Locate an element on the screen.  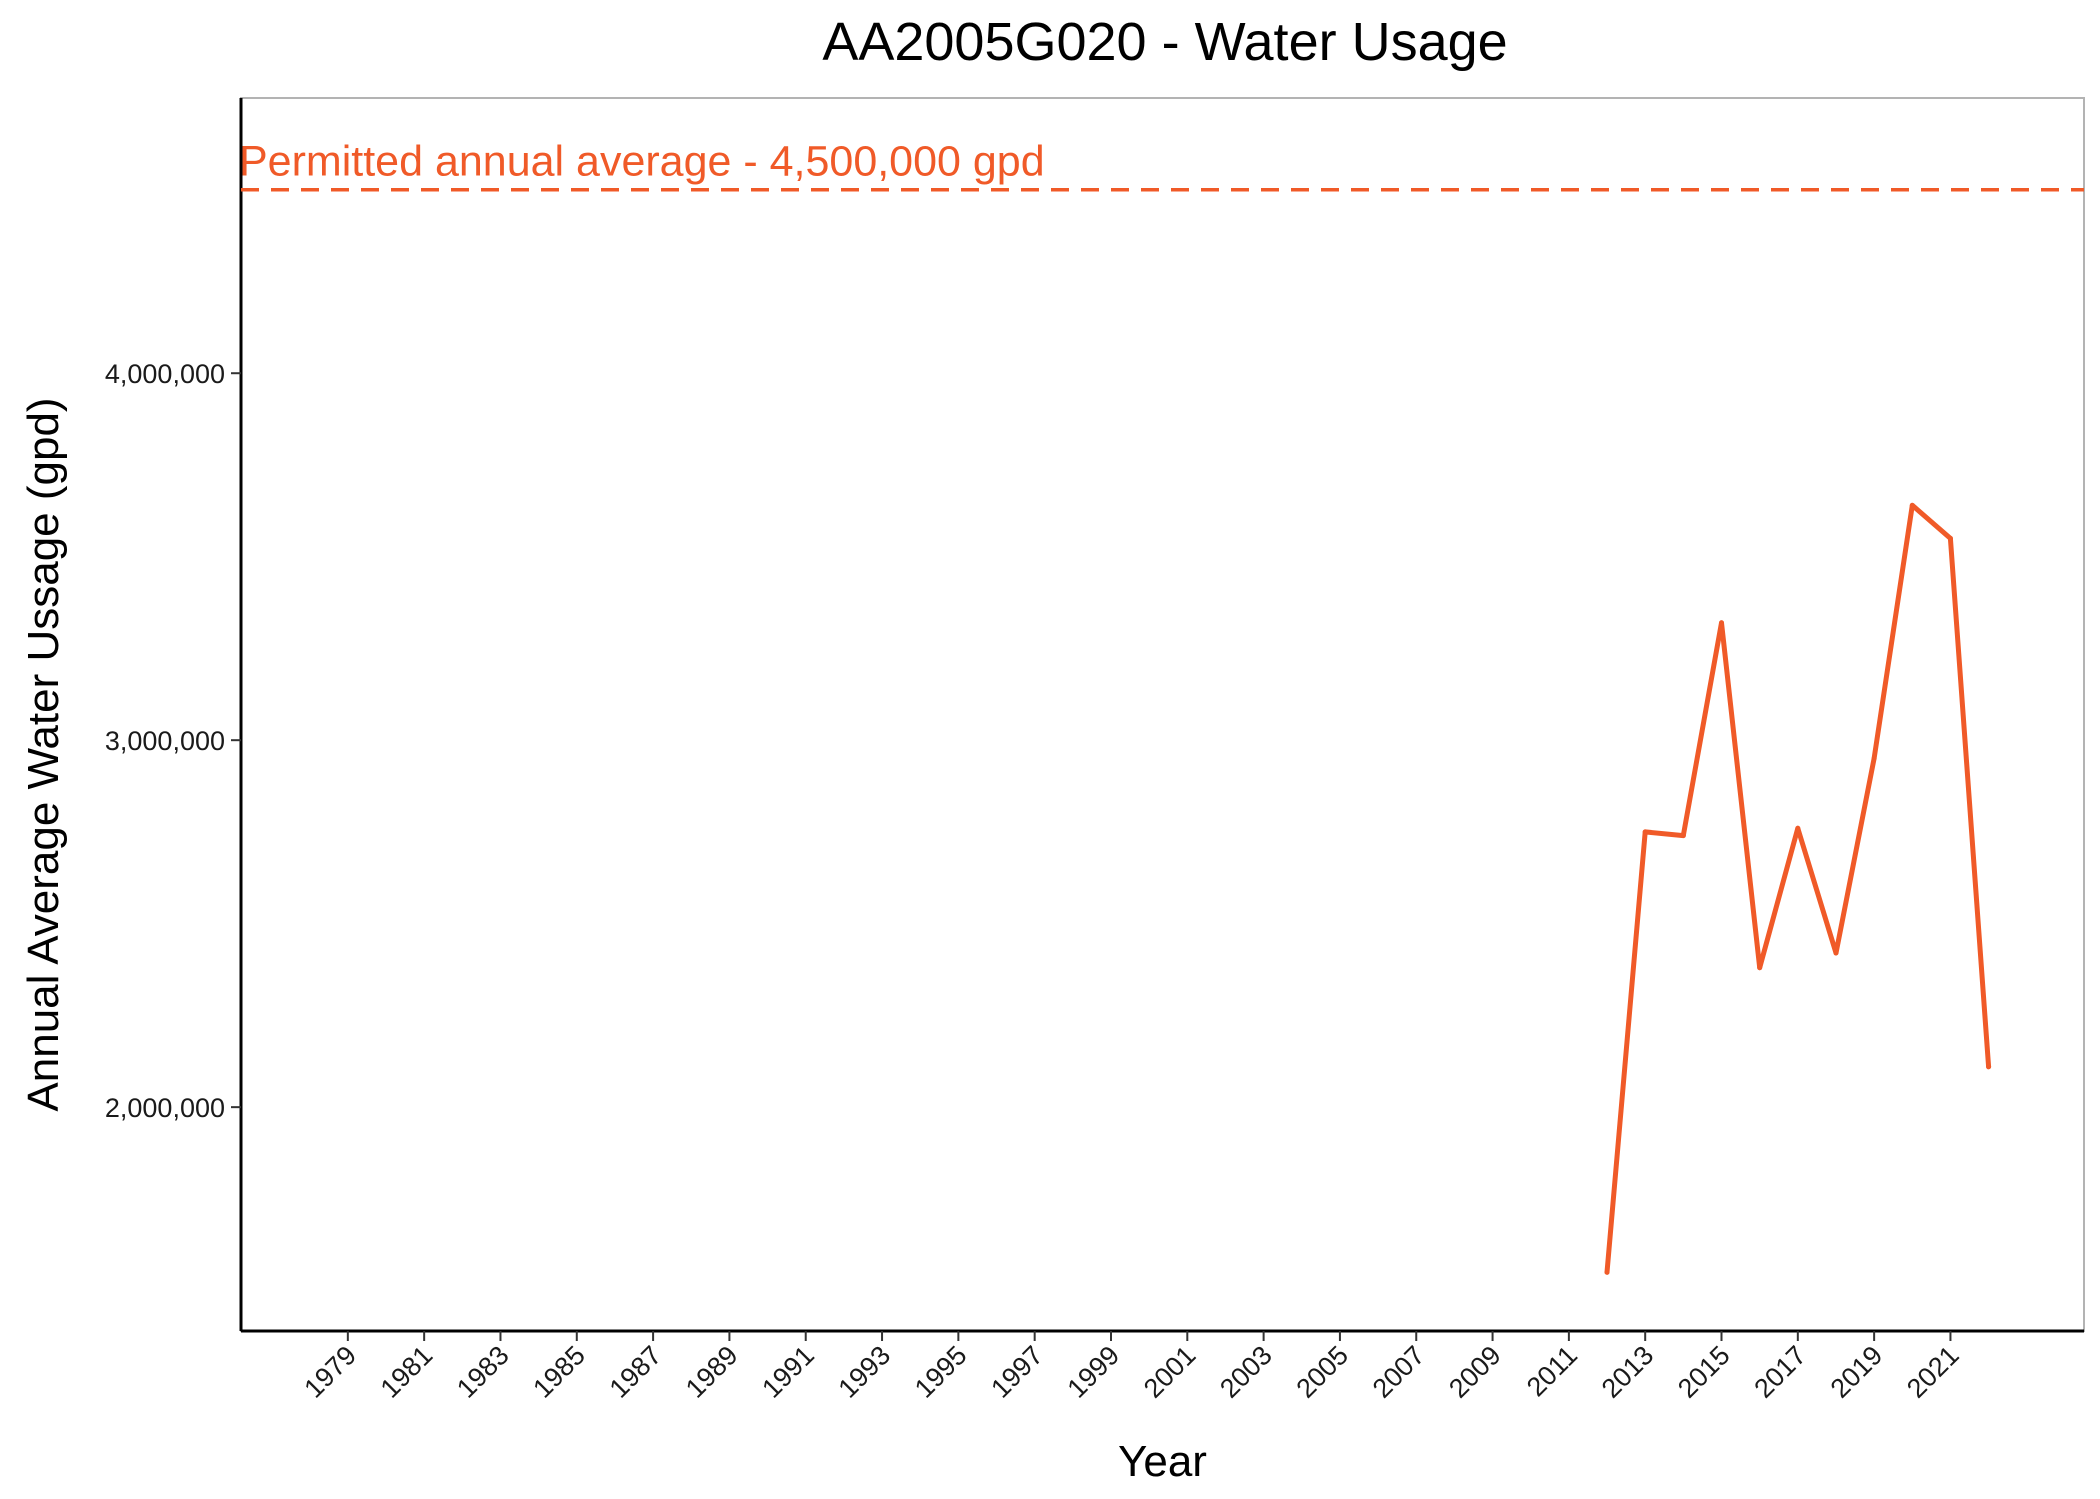
x-tick-label: 1981 is located at coordinates (407, 1372).